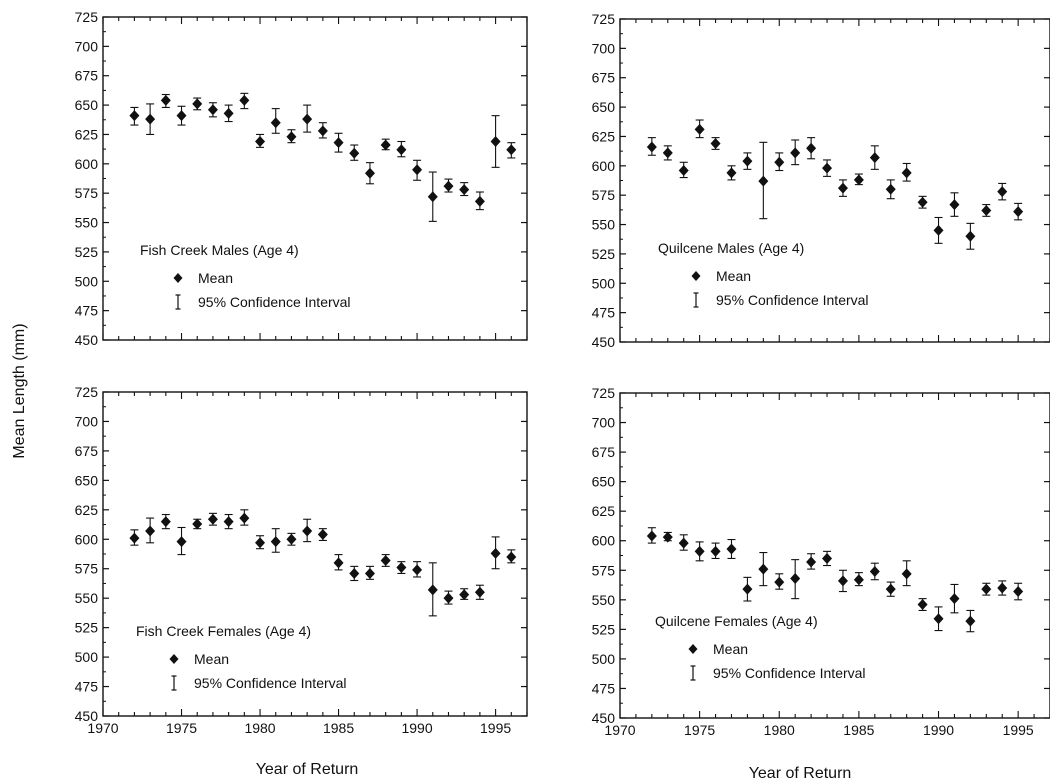  Describe the element at coordinates (736, 621) in the screenshot. I see `panel-title: Quilcene Females (Age 4)` at that location.